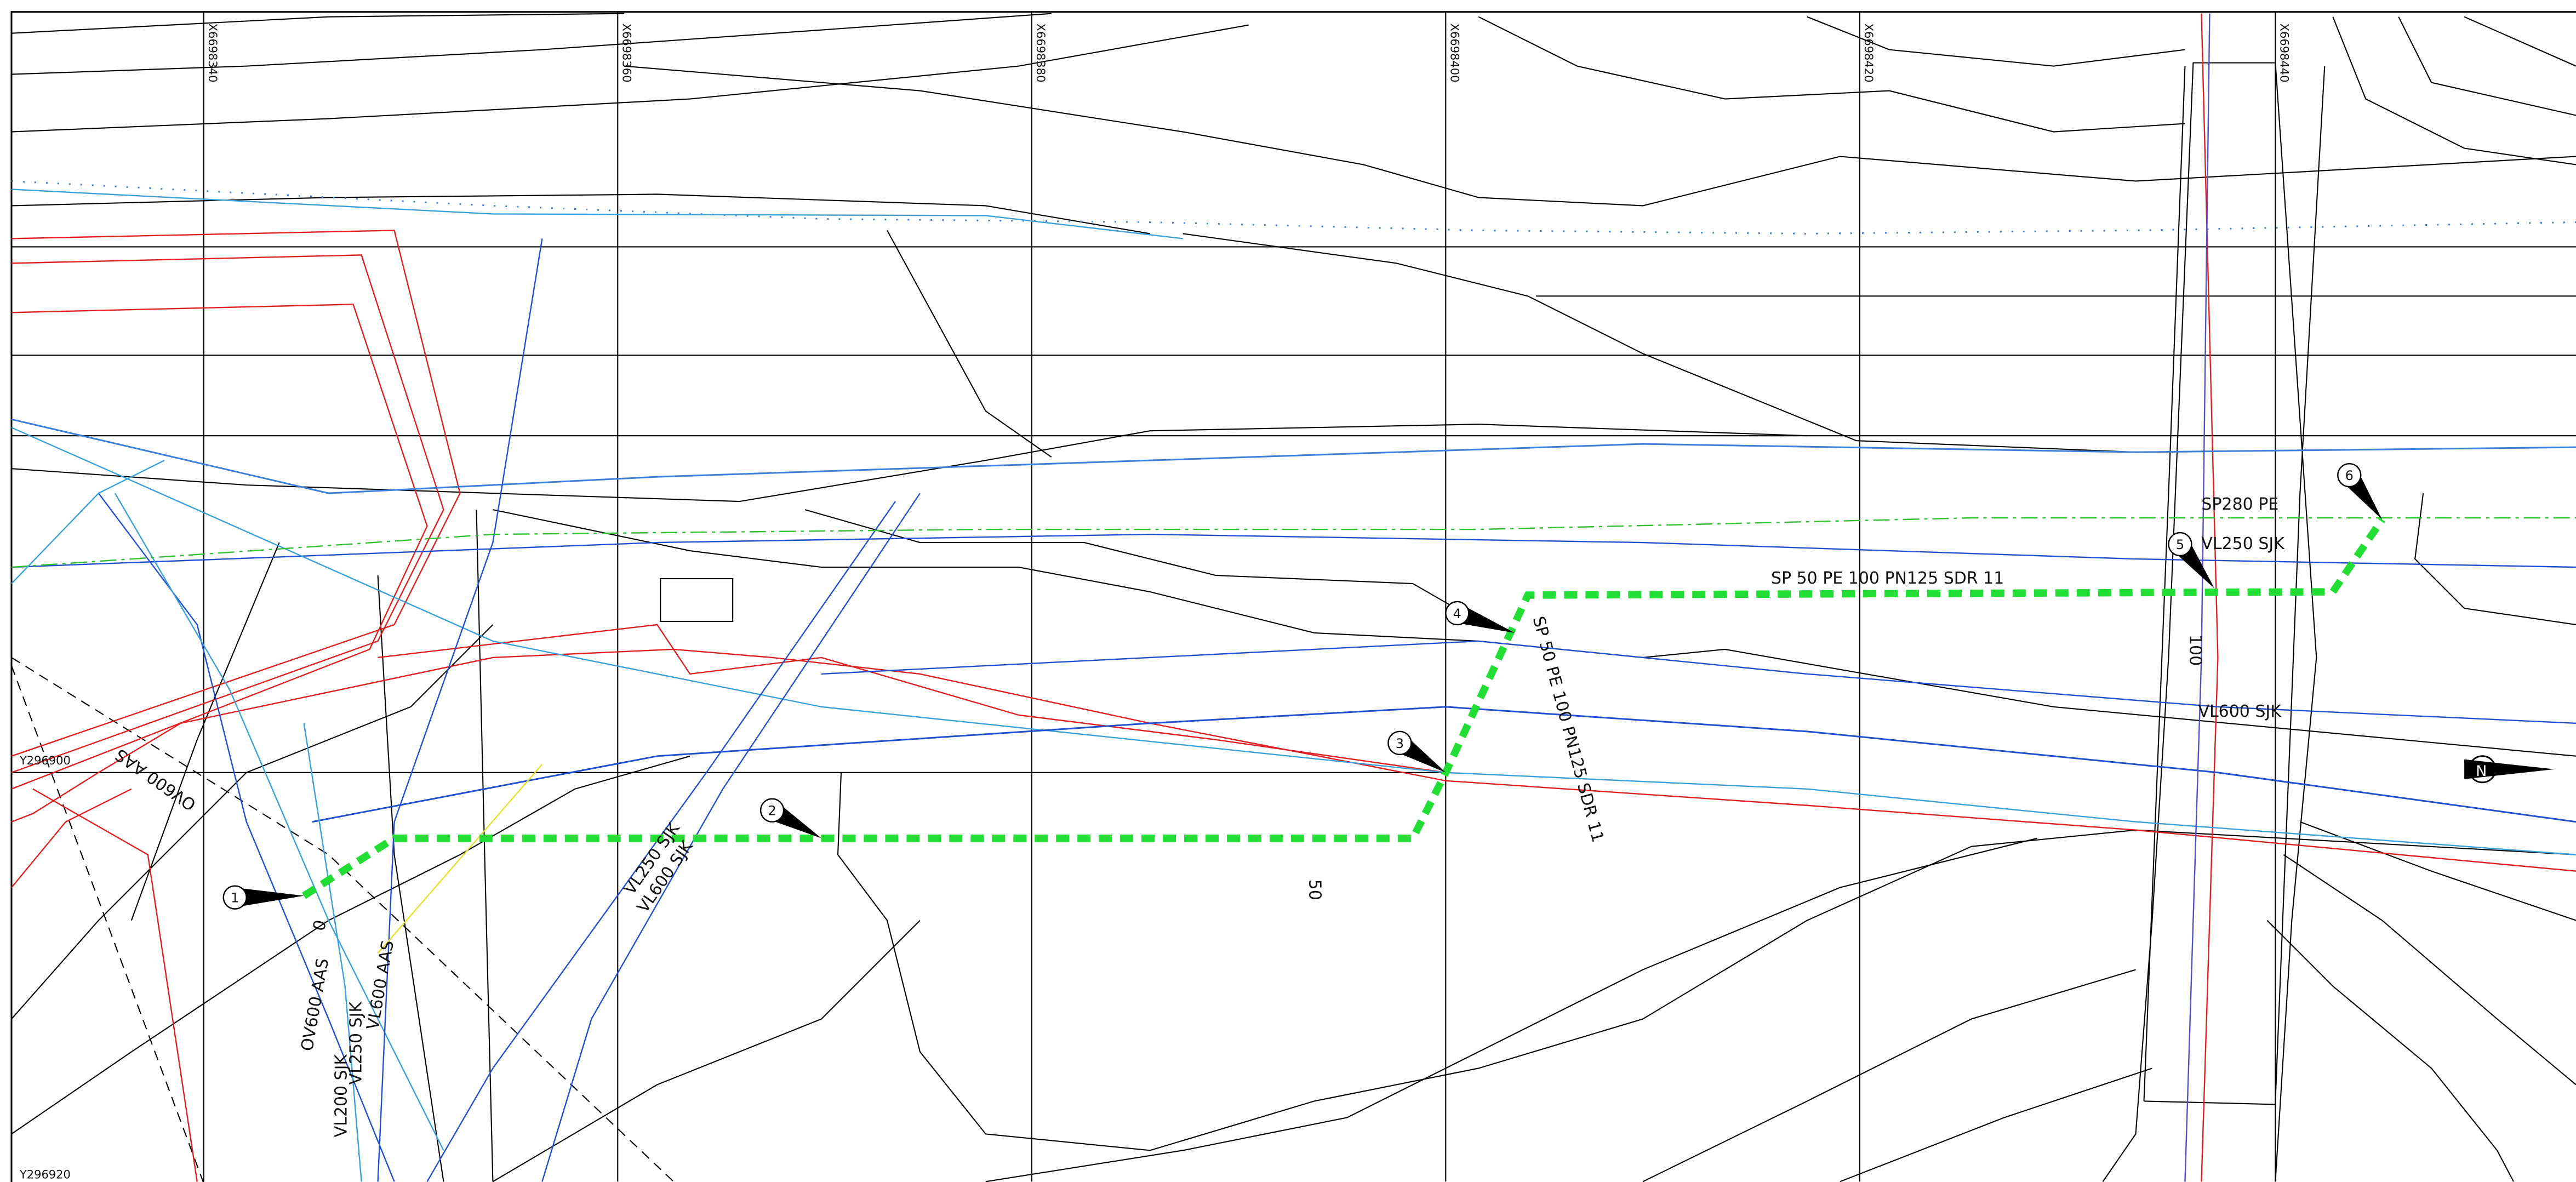  Describe the element at coordinates (2482, 771) in the screenshot. I see `north-label: N` at that location.